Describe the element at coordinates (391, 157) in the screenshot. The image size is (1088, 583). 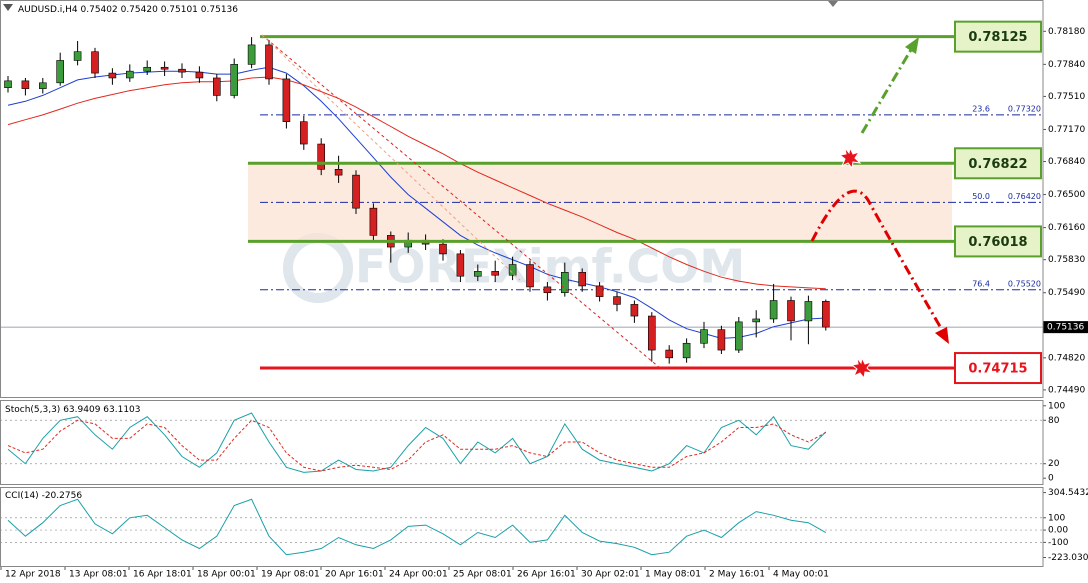
I see `trend-line` at that location.